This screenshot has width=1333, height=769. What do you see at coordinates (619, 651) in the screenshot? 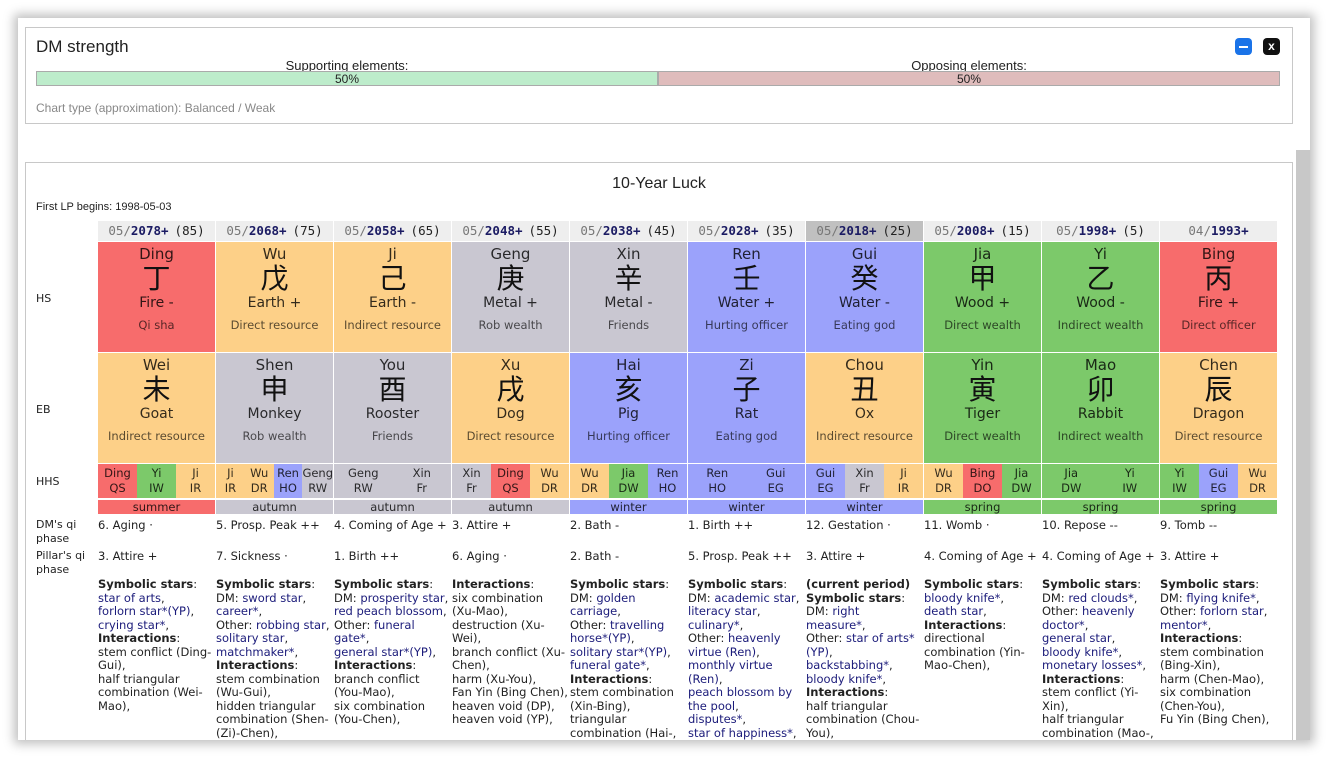
I see `symbolic-star-link: solitary star*(YP)` at bounding box center [619, 651].